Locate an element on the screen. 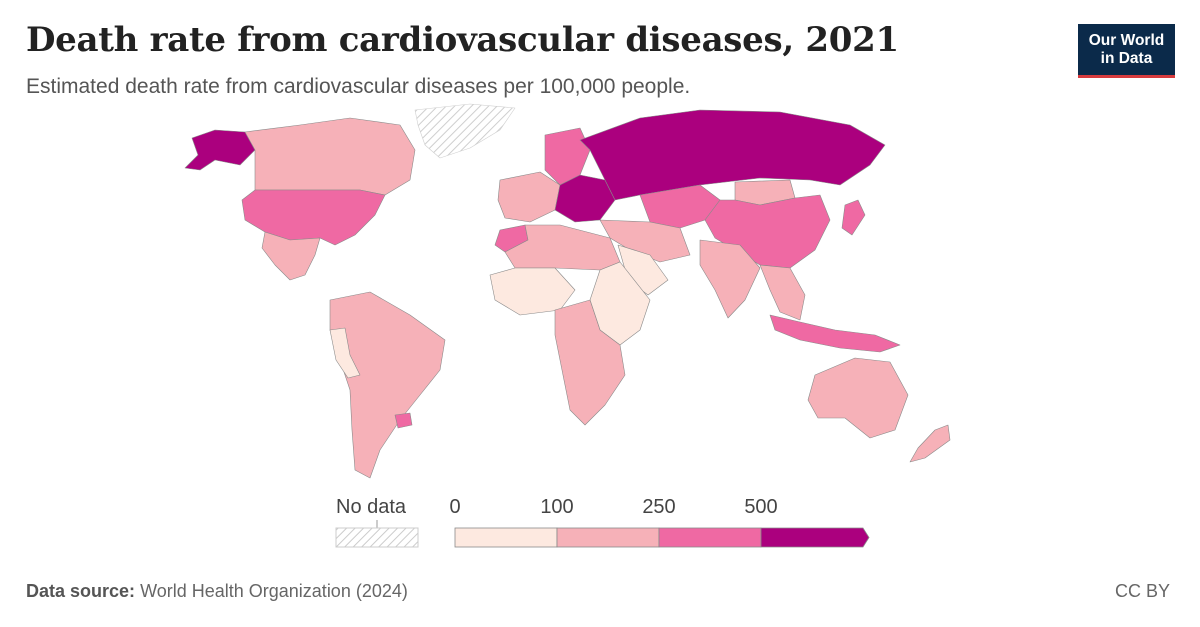 The width and height of the screenshot is (1200, 627). region-uruguay is located at coordinates (403, 420).